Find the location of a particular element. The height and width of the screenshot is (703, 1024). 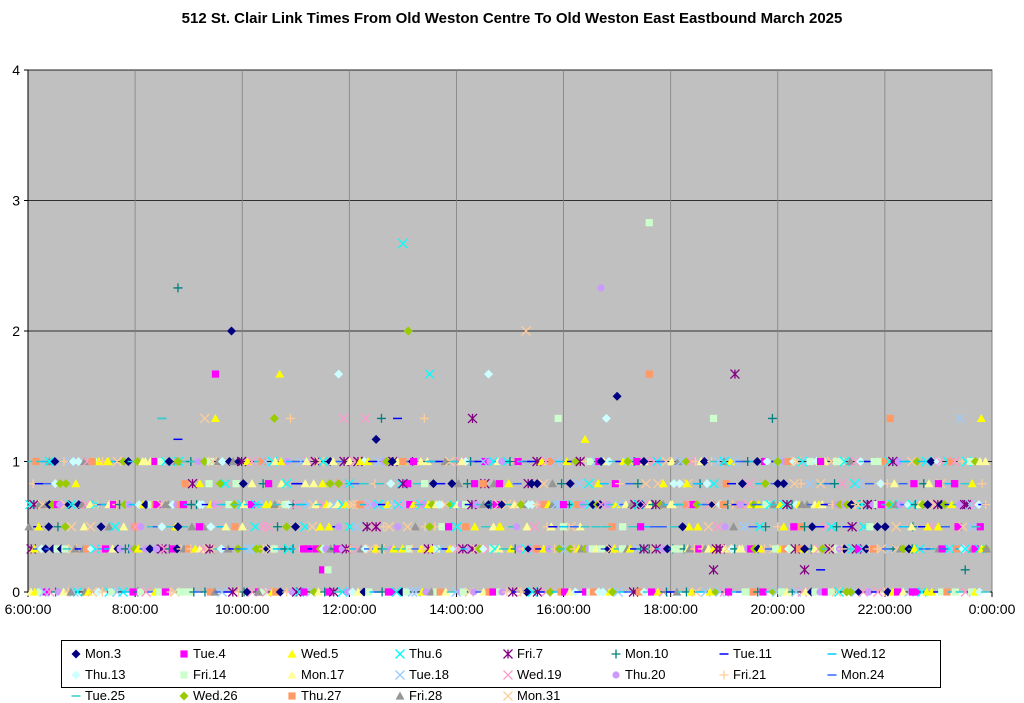

y-tick-label: 3 is located at coordinates (16, 201).